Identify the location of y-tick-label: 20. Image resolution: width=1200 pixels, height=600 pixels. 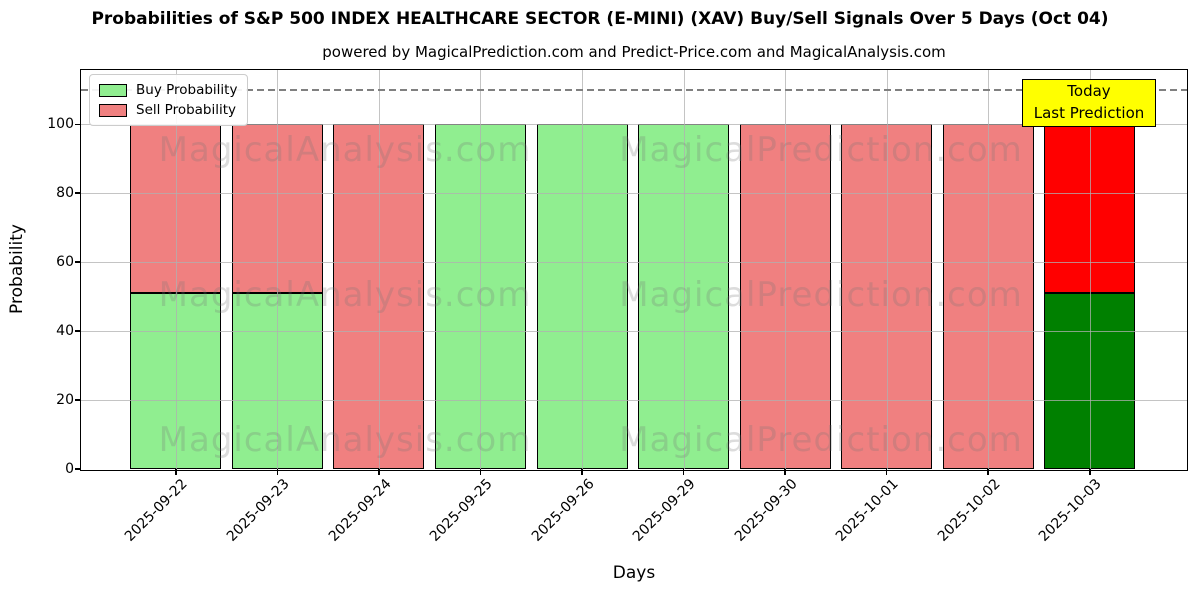
(65, 400).